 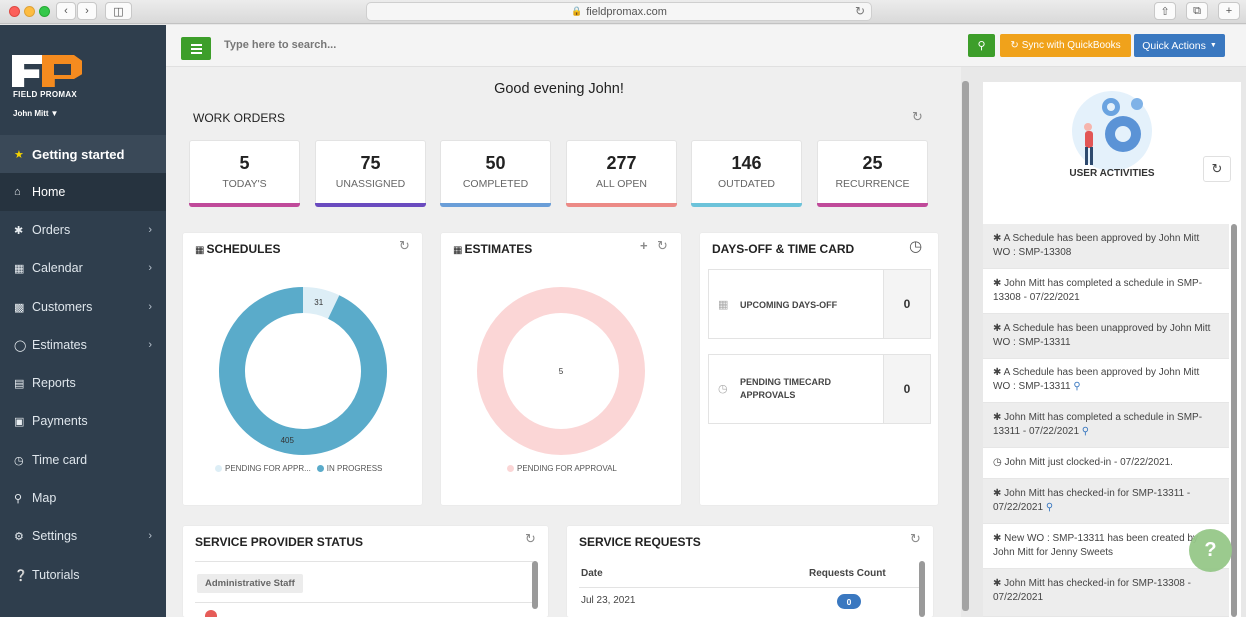 I want to click on sidebar-item-orders: ✱ Orders ›, so click(x=83, y=230).